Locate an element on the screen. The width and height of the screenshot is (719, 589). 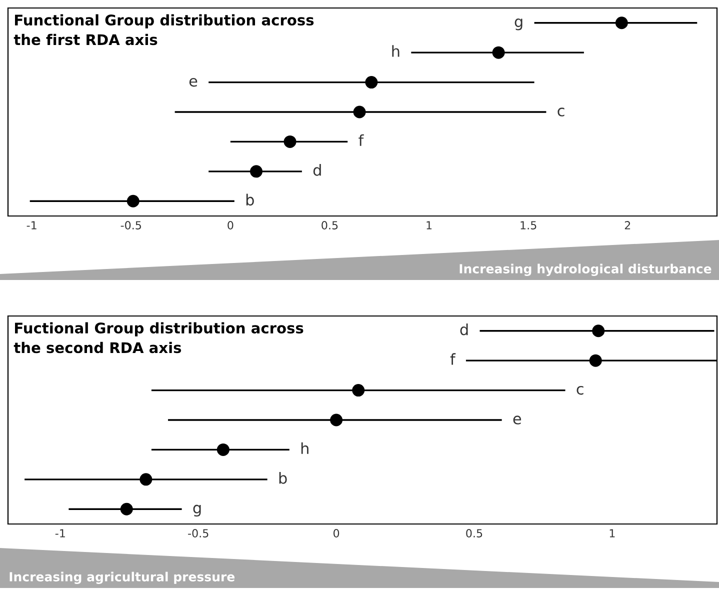
text: Increasing hydrological disturbance is located at coordinates (586, 270).